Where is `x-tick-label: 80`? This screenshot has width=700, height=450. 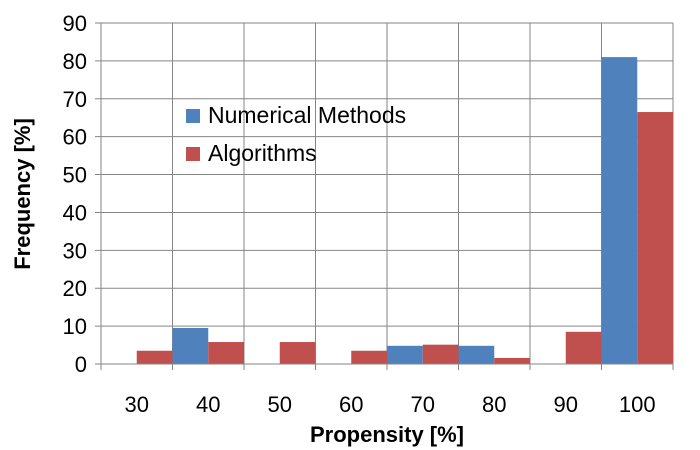
x-tick-label: 80 is located at coordinates (494, 404).